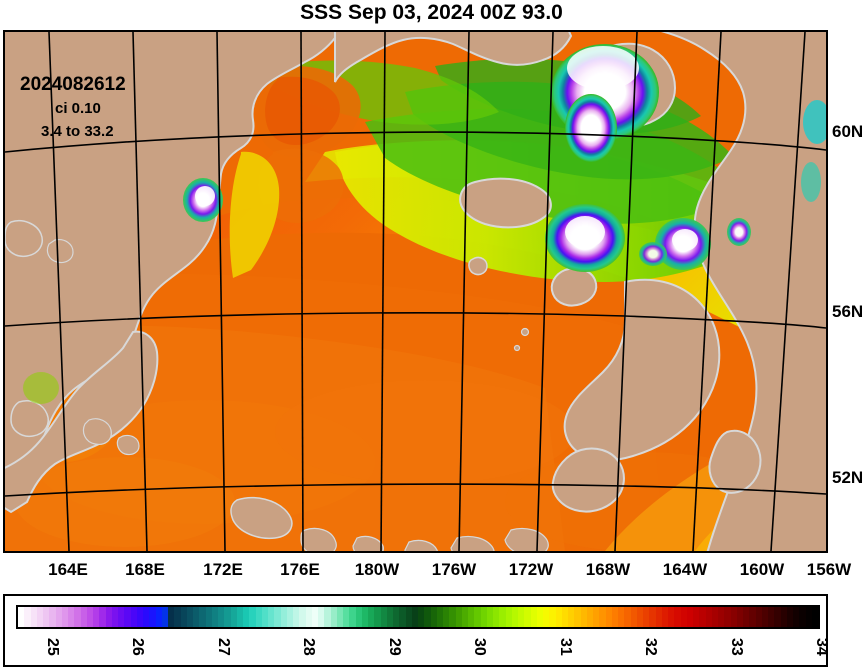  I want to click on colorbar-gradient, so click(418, 617).